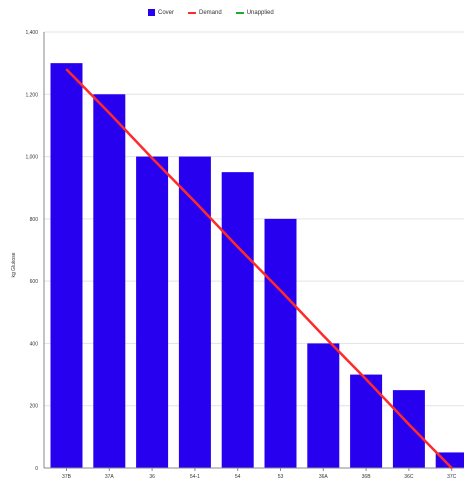  I want to click on y-tick-label-1: 200, so click(34, 407).